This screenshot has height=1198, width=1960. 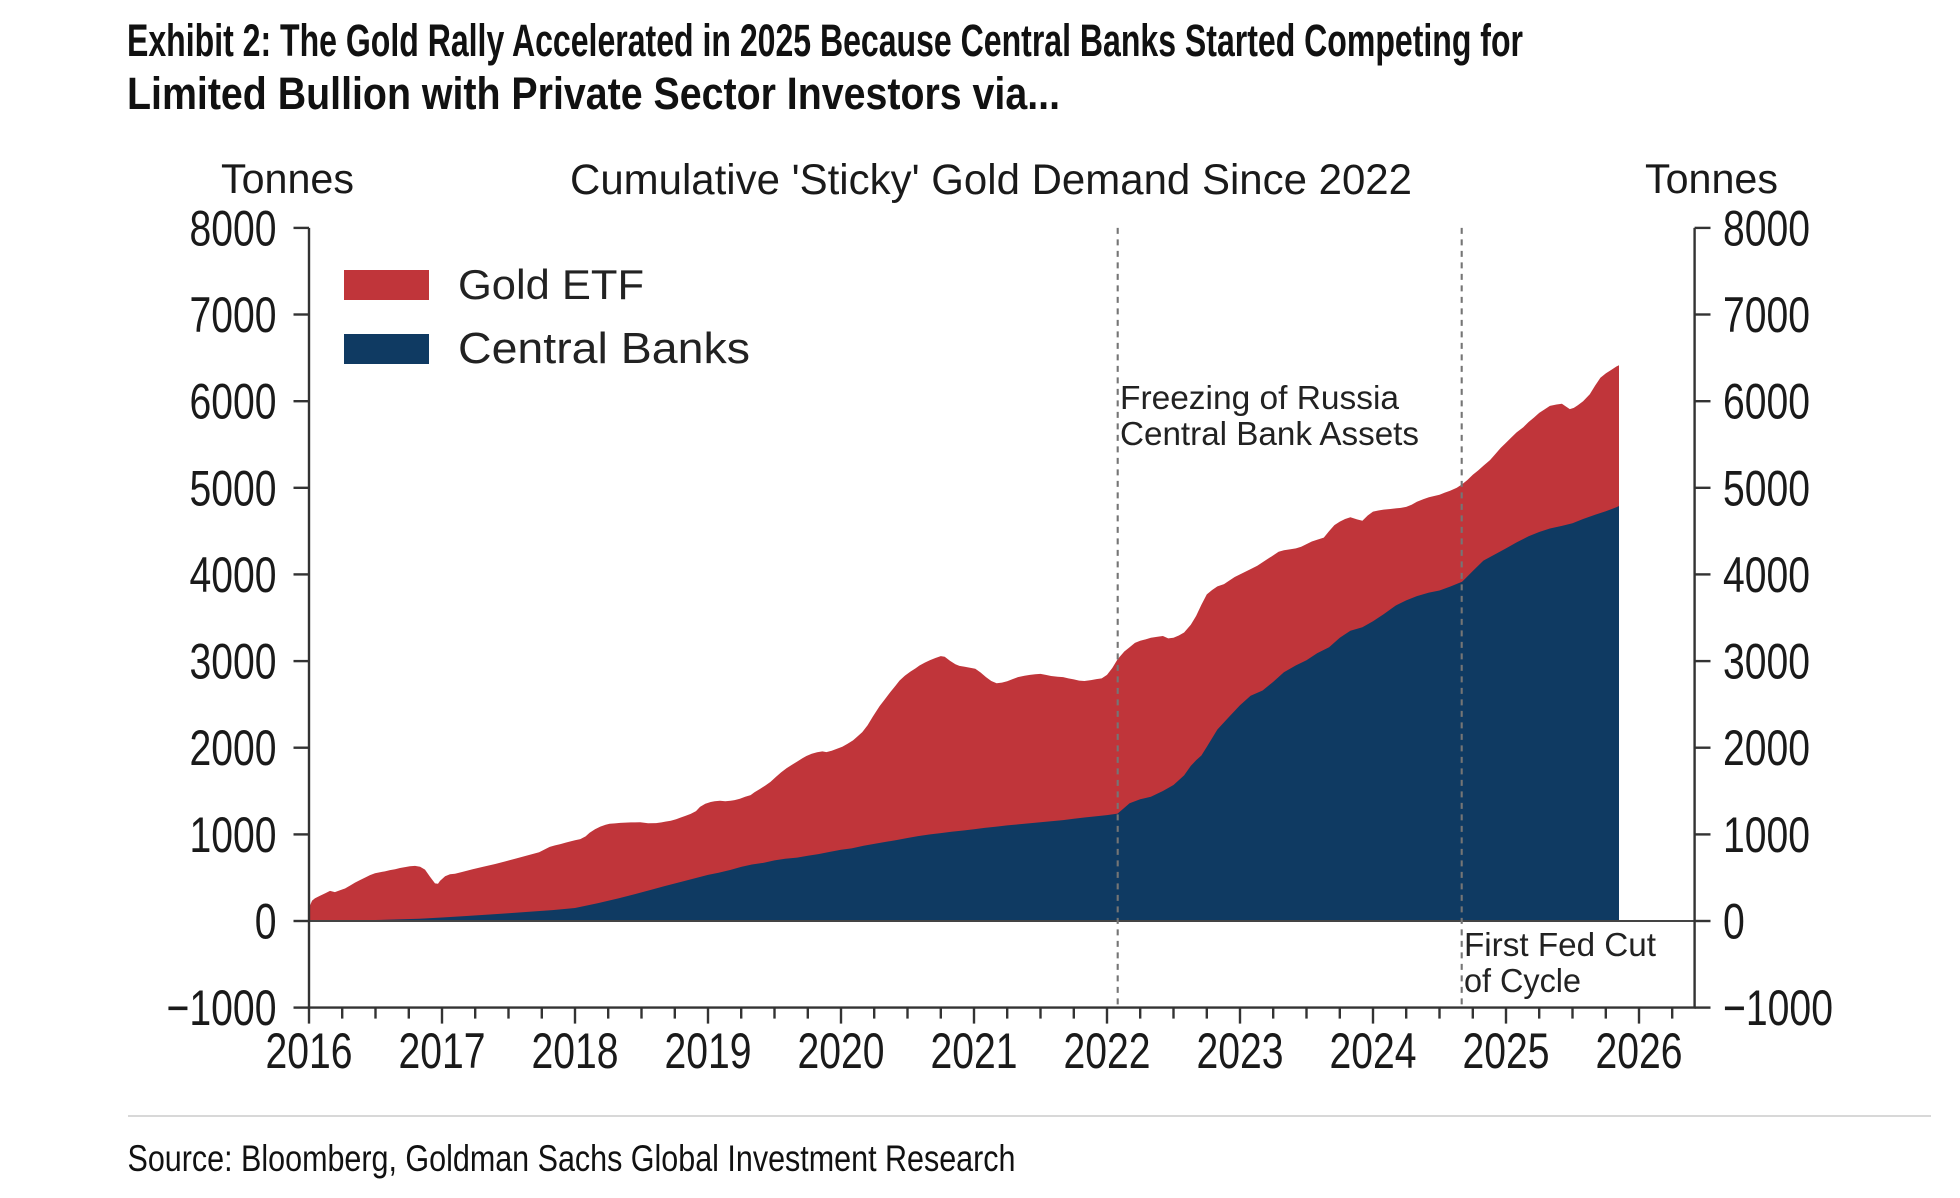 What do you see at coordinates (974, 1051) in the screenshot?
I see `svg-text: 2021` at bounding box center [974, 1051].